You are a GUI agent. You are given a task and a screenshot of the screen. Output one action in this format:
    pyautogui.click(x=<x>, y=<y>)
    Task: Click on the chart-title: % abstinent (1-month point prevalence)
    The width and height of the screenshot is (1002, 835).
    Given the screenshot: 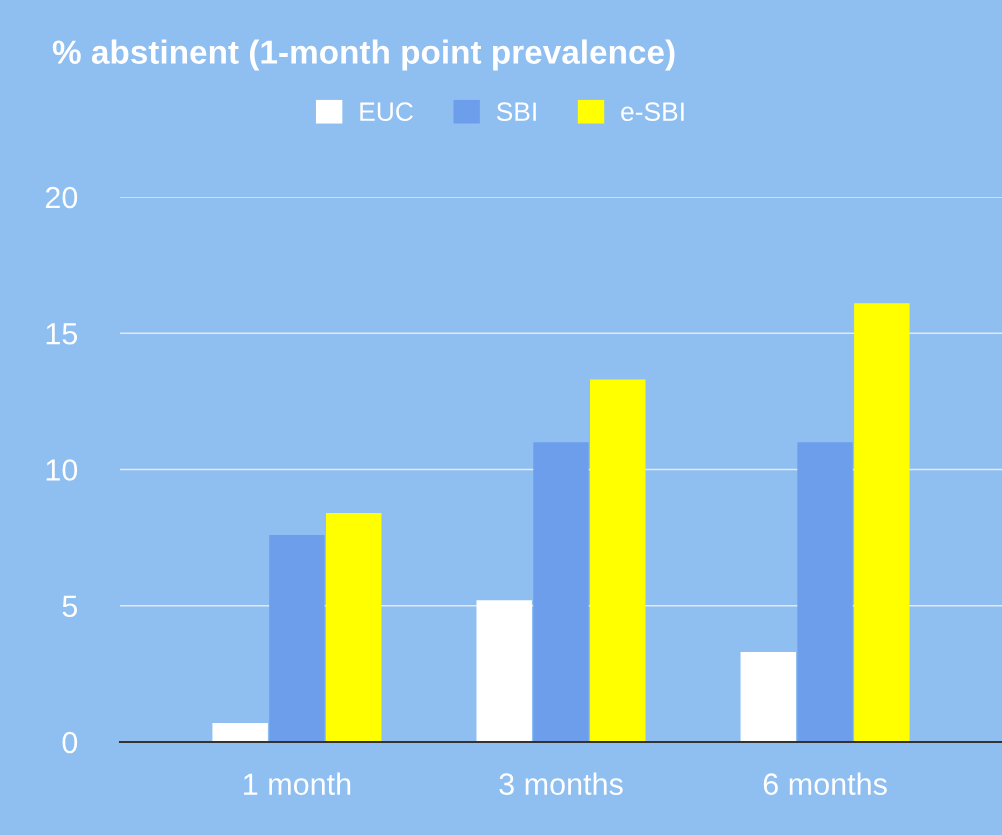 What is the action you would take?
    pyautogui.click(x=363, y=55)
    